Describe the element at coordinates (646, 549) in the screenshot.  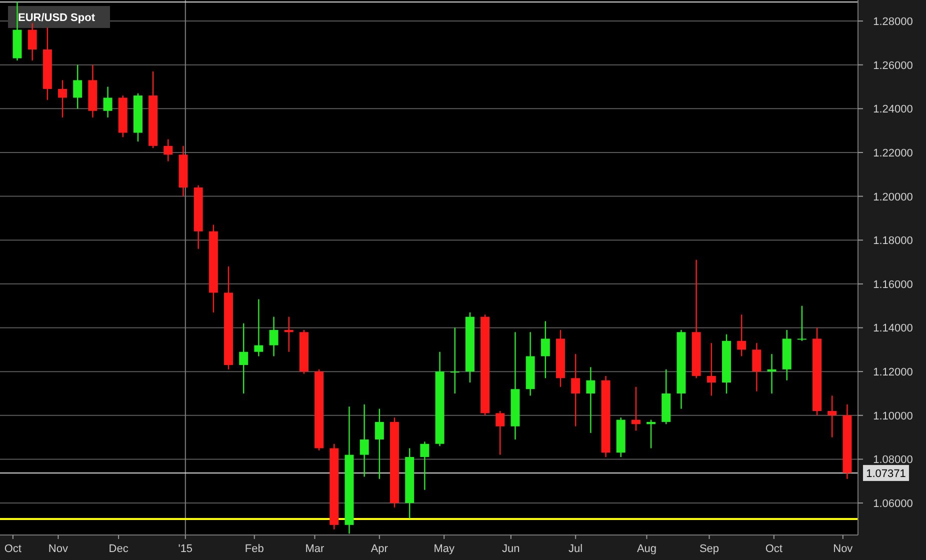
I see `x-tick-label: Aug` at that location.